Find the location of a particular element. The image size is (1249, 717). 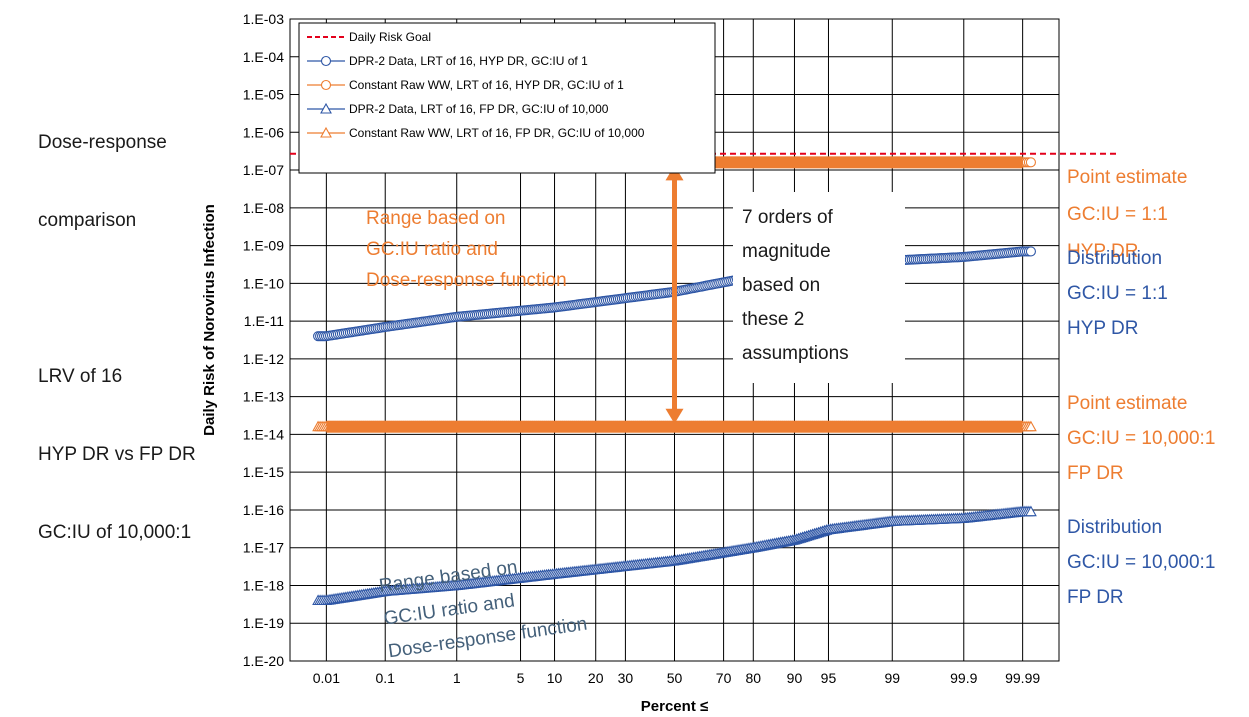

x-tick-label: 0.01 is located at coordinates (326, 678).